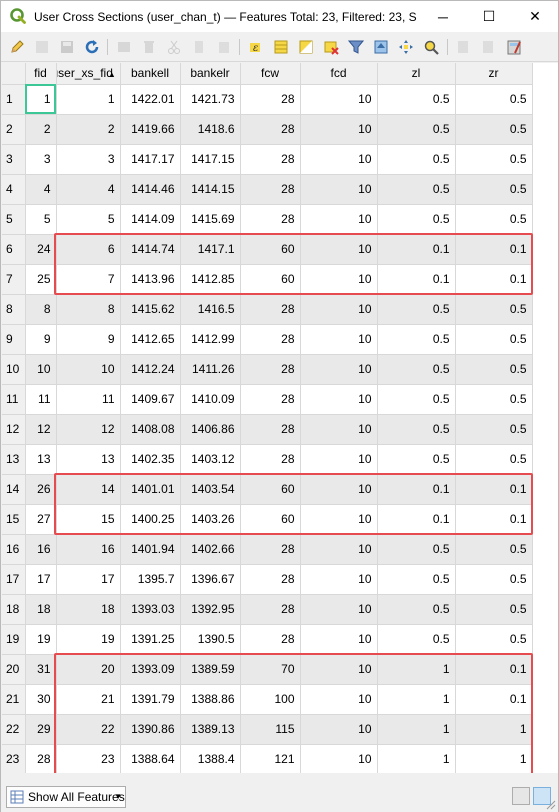  I want to click on row-number: 17, so click(14, 579).